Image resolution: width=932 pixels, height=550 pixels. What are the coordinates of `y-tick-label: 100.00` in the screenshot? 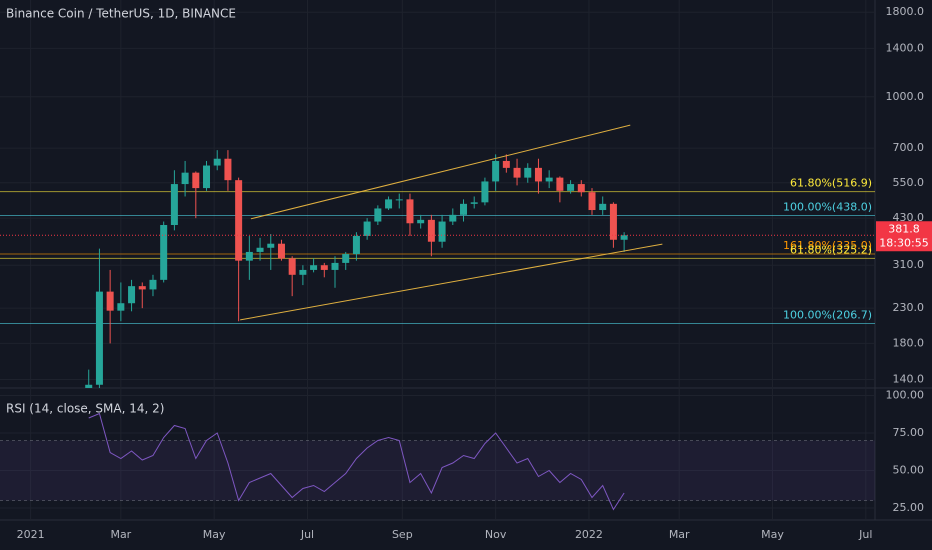 It's located at (905, 395).